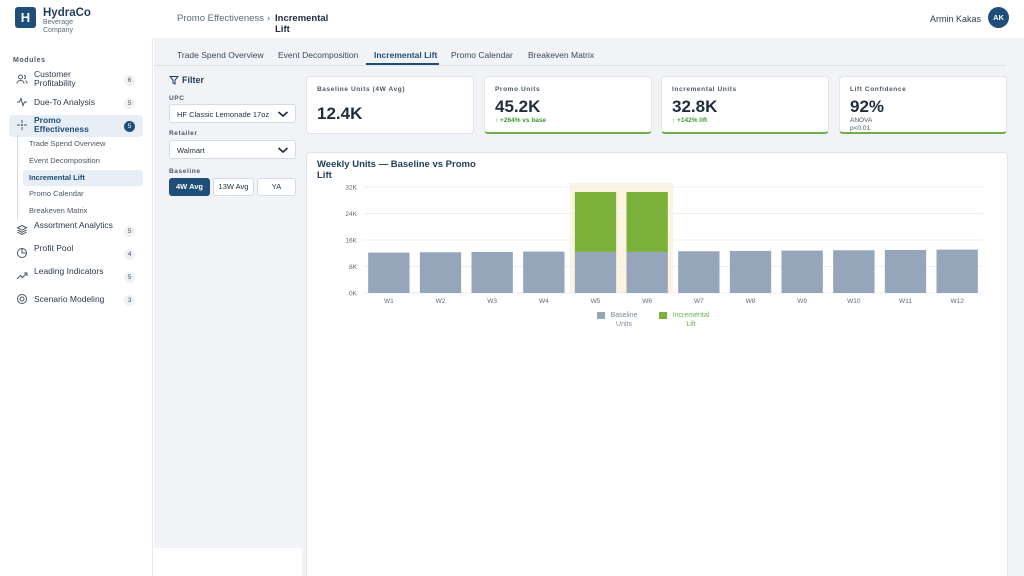 The width and height of the screenshot is (1024, 576). What do you see at coordinates (318, 55) in the screenshot?
I see `tab-event-decomposition: Event Decomposition` at bounding box center [318, 55].